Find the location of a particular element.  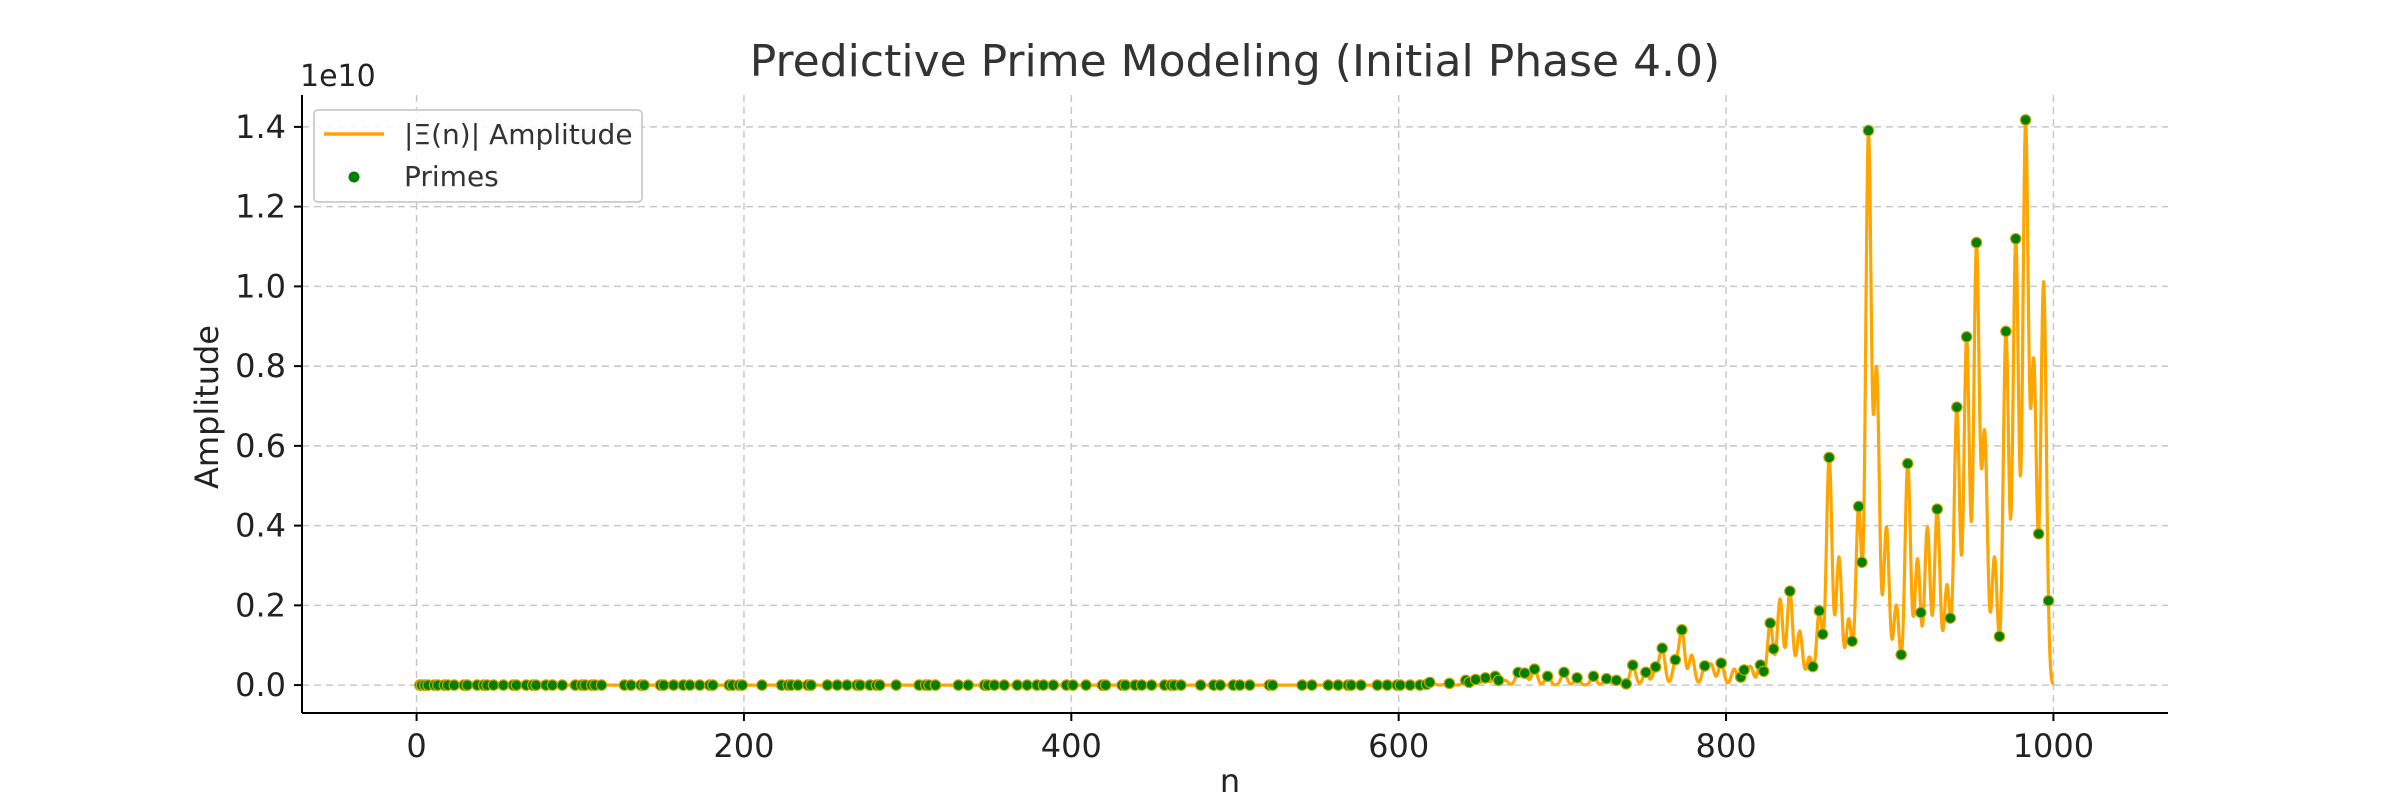

x-tick-label: 800 is located at coordinates (1726, 746).